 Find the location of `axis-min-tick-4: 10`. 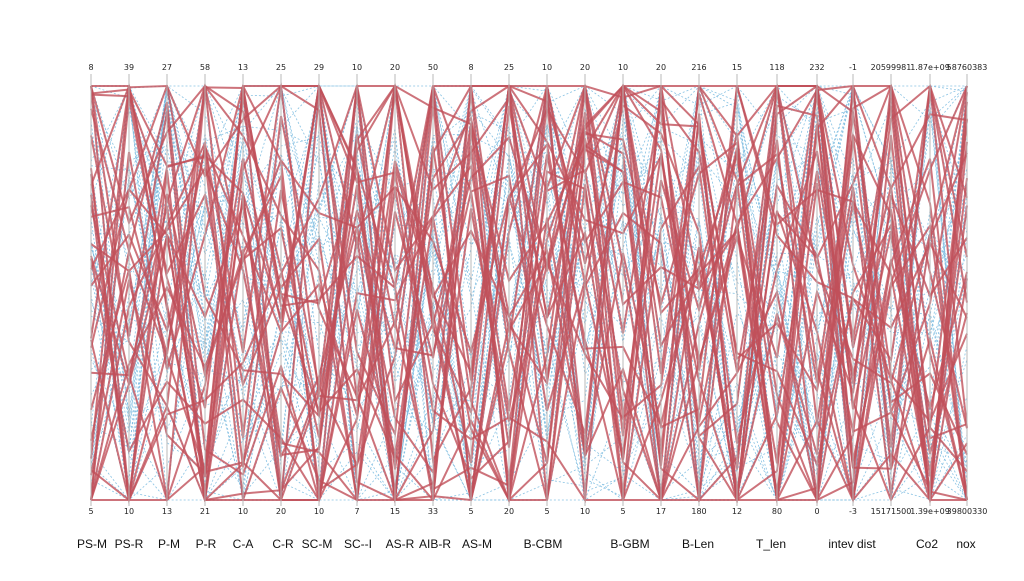

axis-min-tick-4: 10 is located at coordinates (243, 511).